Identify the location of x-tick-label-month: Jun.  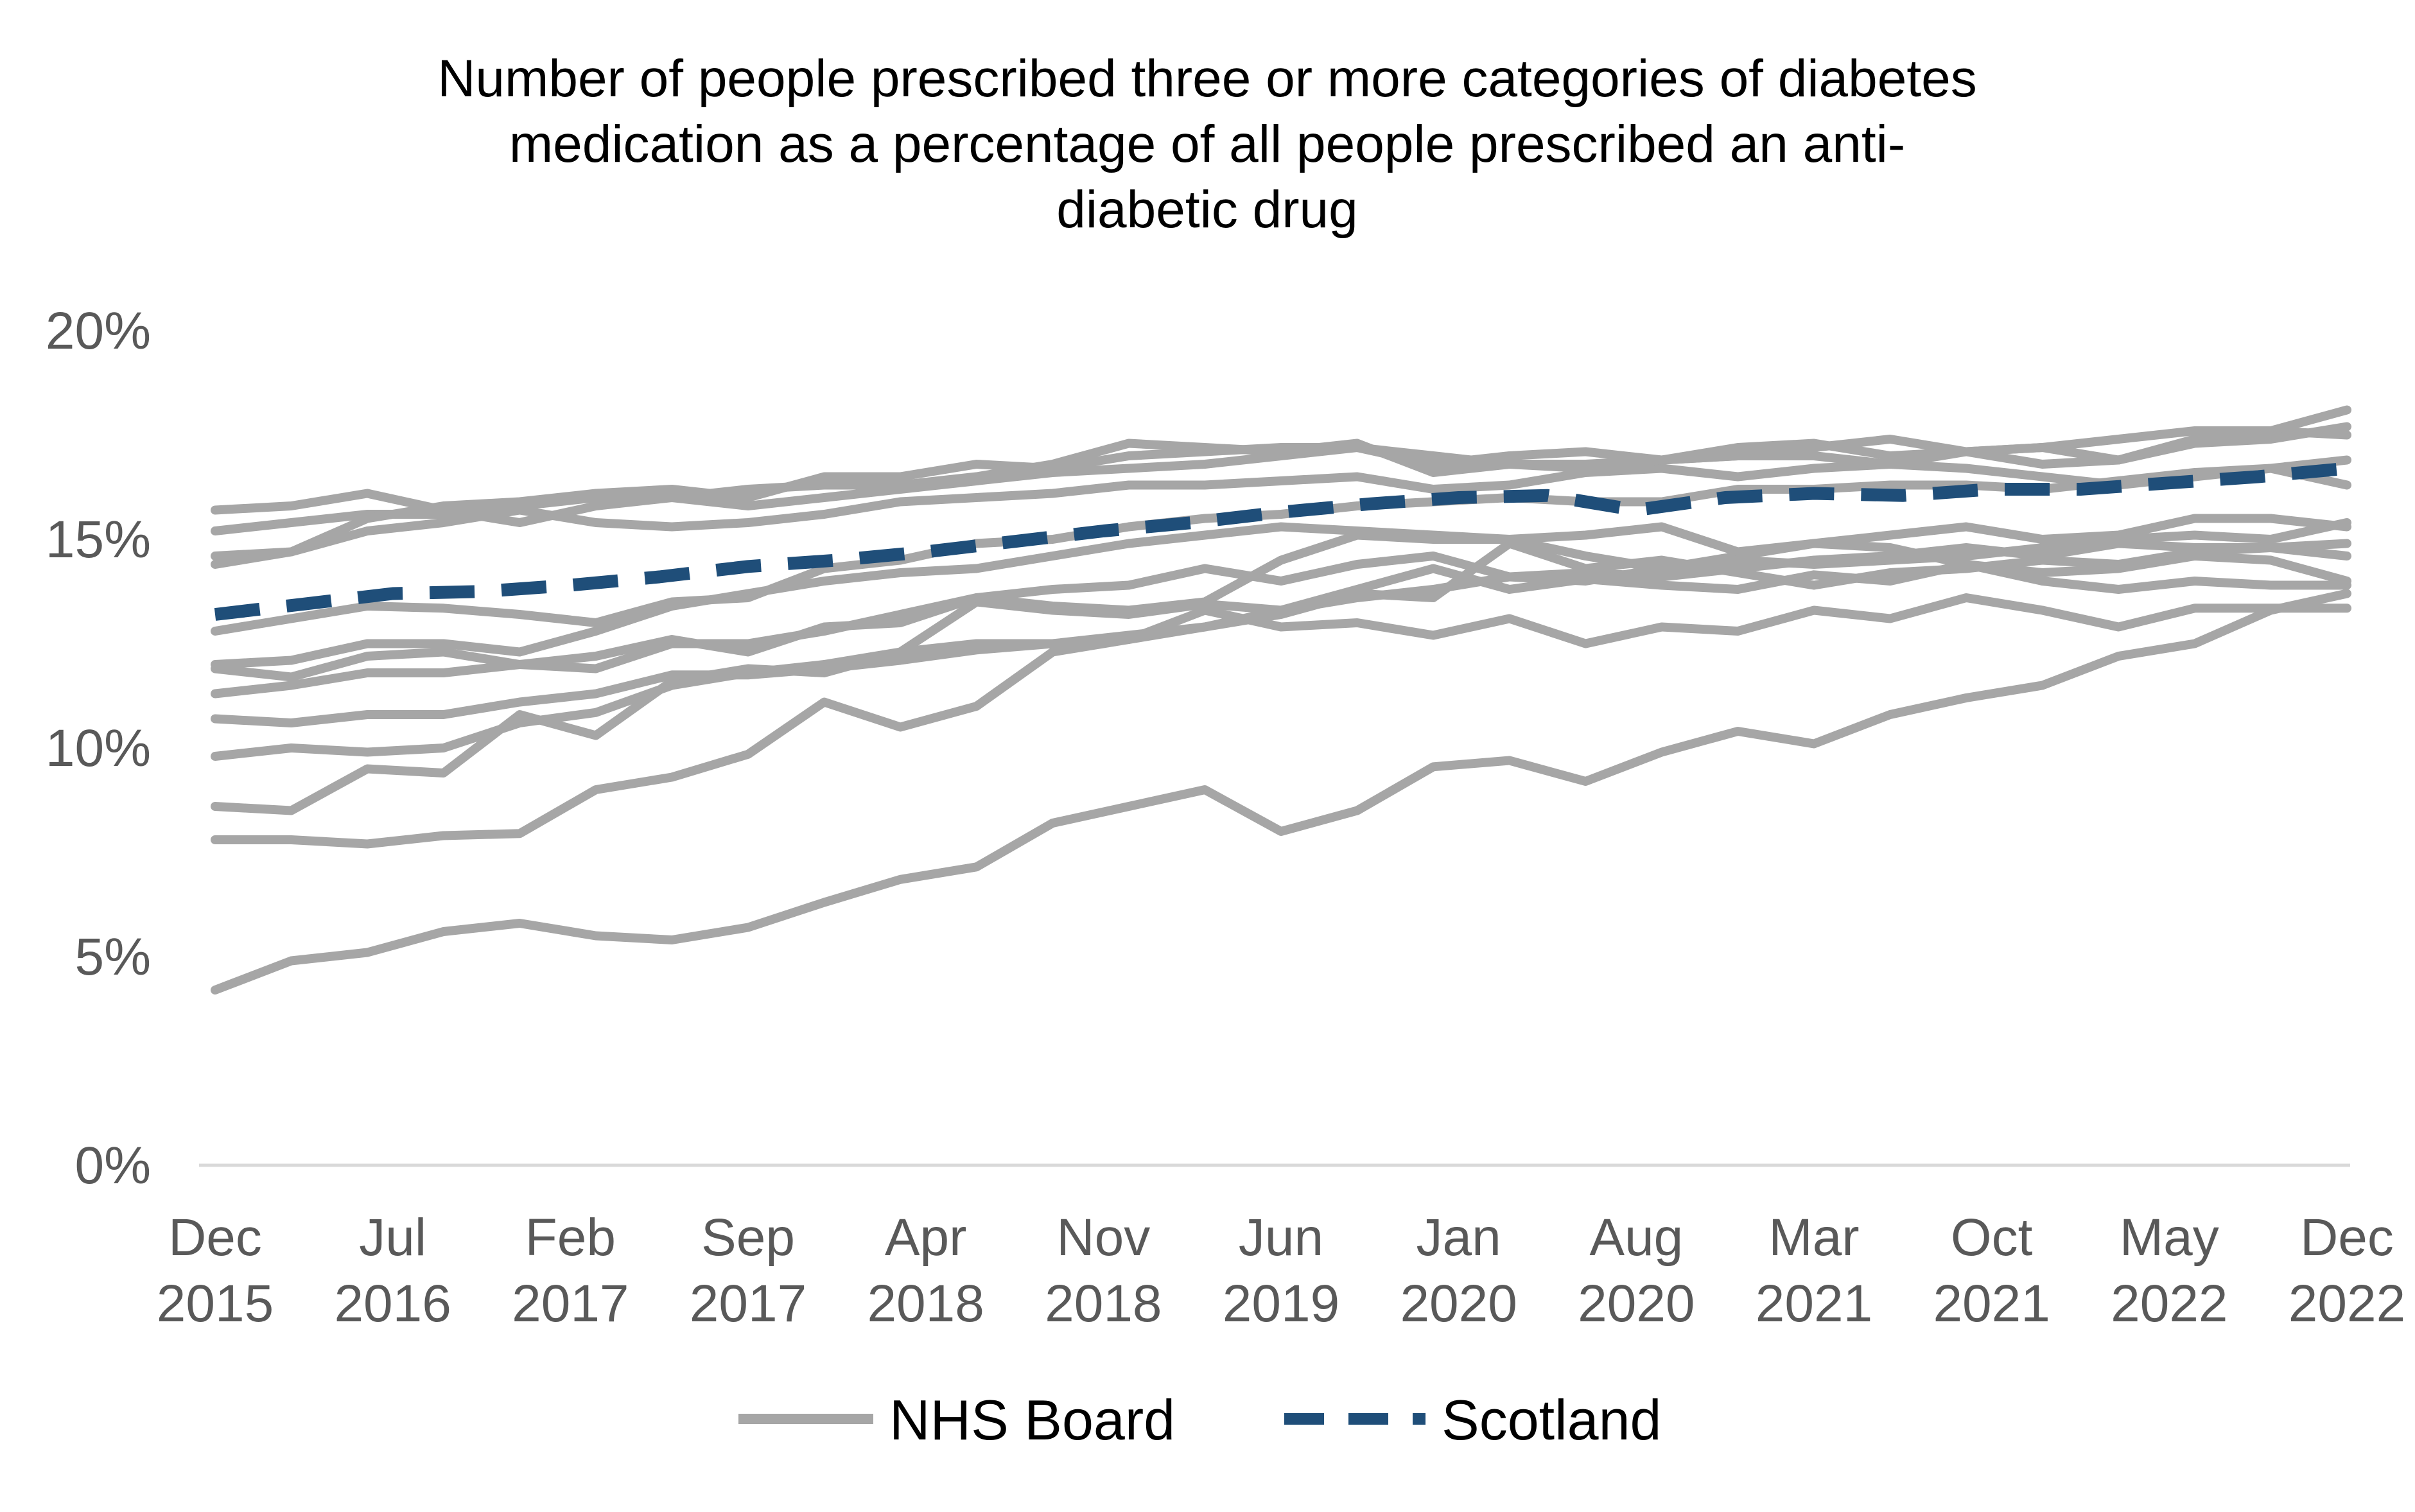
(1281, 1237).